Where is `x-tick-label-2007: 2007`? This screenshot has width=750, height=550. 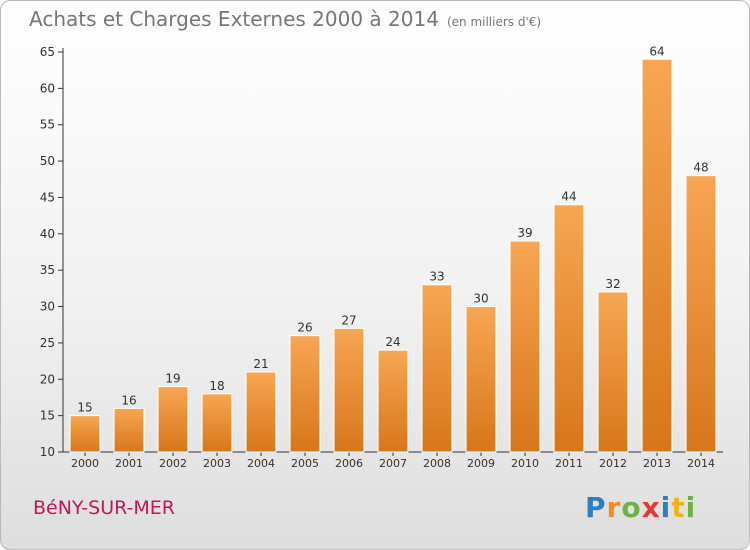 x-tick-label-2007: 2007 is located at coordinates (393, 463).